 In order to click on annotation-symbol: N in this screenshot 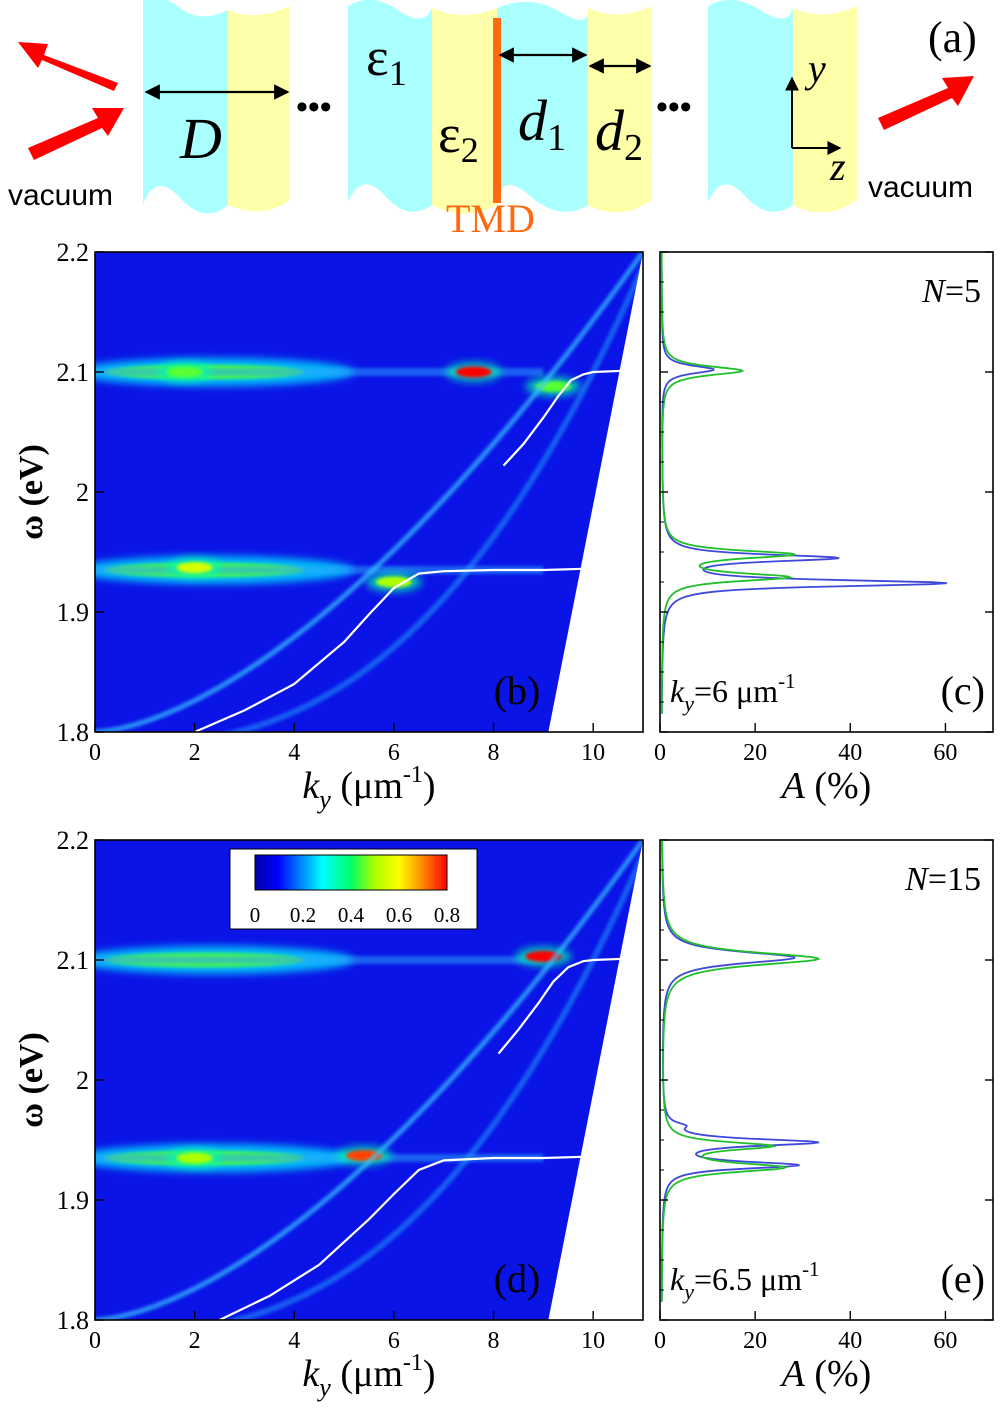, I will do `click(917, 879)`.